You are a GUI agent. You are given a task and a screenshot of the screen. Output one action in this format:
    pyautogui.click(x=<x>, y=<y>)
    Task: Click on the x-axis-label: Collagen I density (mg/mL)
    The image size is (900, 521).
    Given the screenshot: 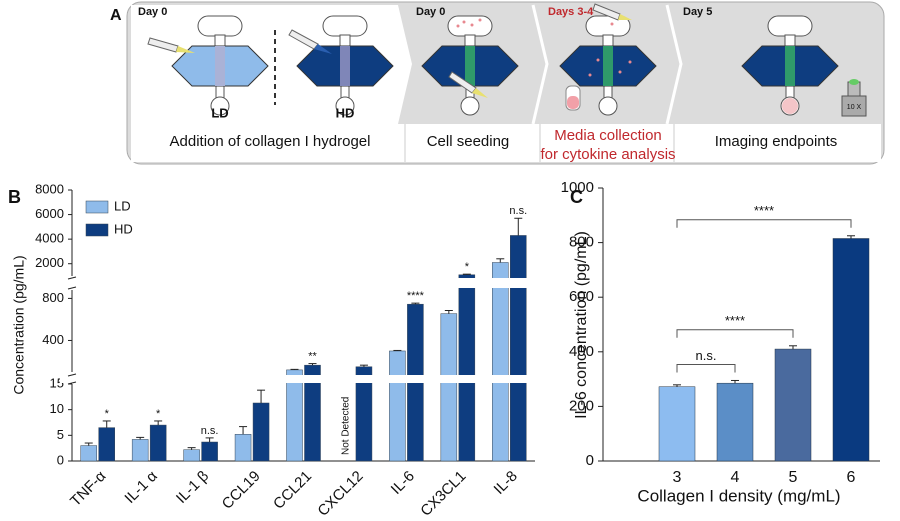 What is the action you would take?
    pyautogui.click(x=738, y=495)
    